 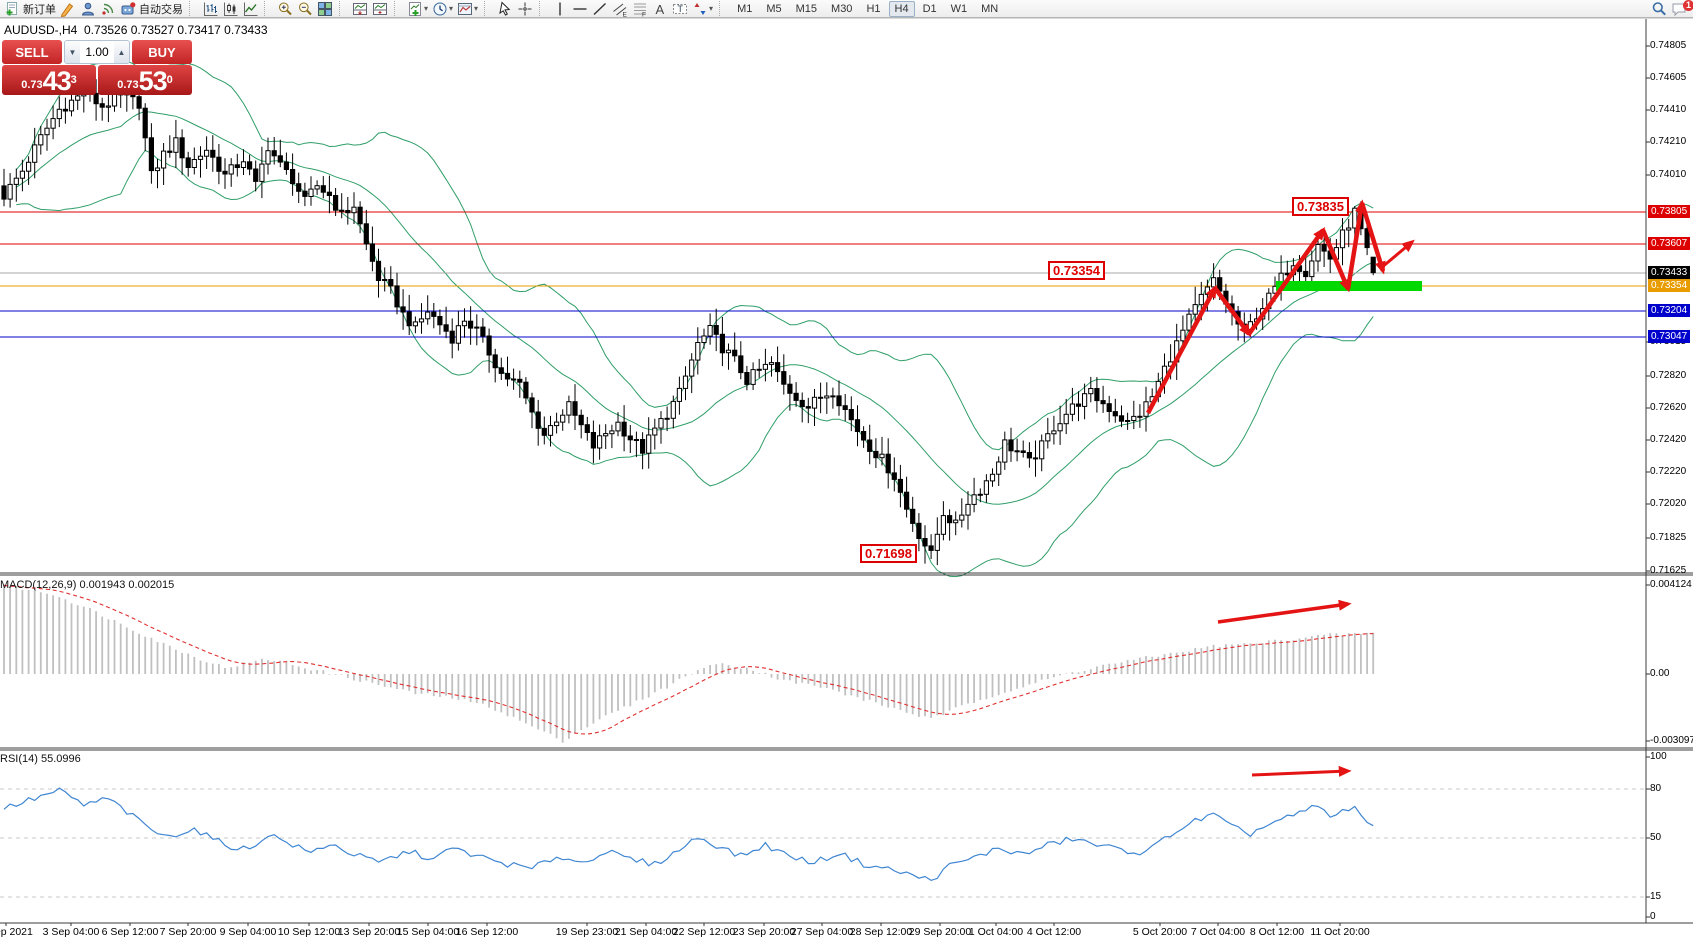 What do you see at coordinates (162, 52) in the screenshot?
I see `buy-button: BUY` at bounding box center [162, 52].